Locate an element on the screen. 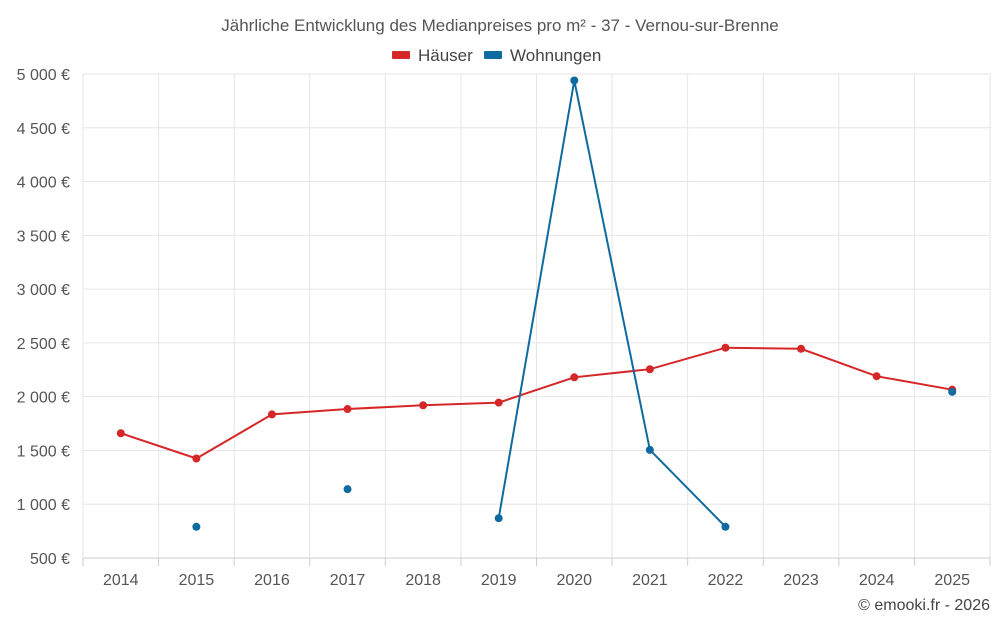  x-tick-label: 2023 is located at coordinates (801, 580).